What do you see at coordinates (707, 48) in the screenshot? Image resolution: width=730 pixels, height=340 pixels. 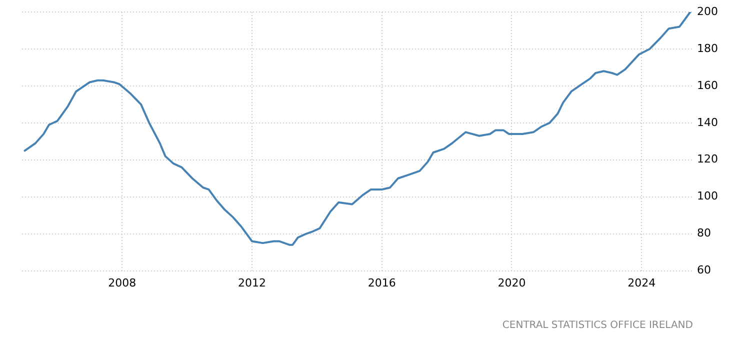 I see `y-tick-label: 180` at bounding box center [707, 48].